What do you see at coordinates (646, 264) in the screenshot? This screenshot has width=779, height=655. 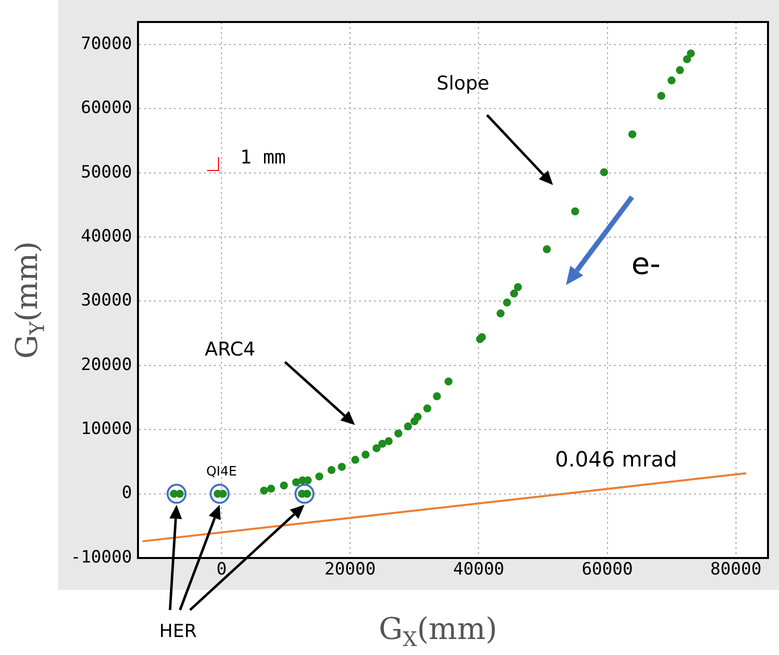 I see `annotation: e-` at bounding box center [646, 264].